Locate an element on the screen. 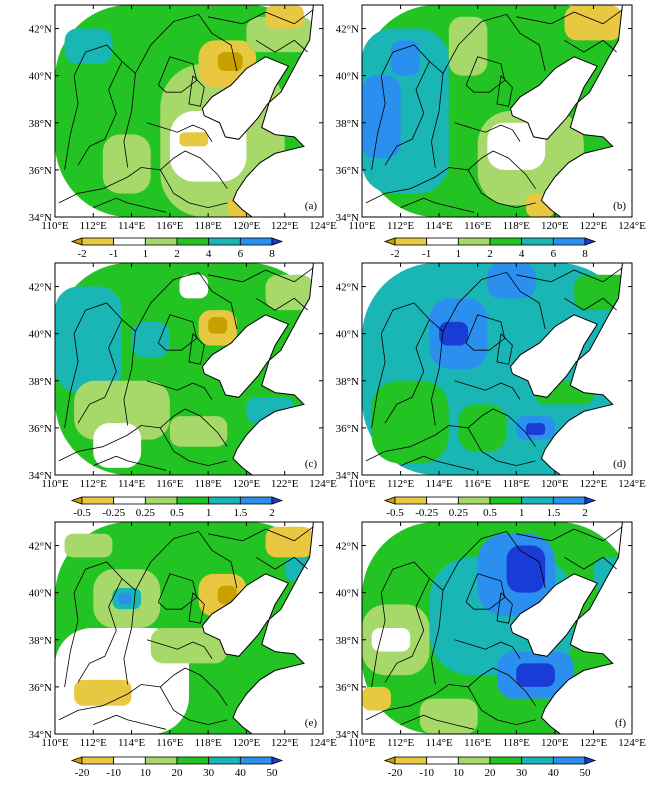  lon-tick-label: 120°E is located at coordinates (555, 484).